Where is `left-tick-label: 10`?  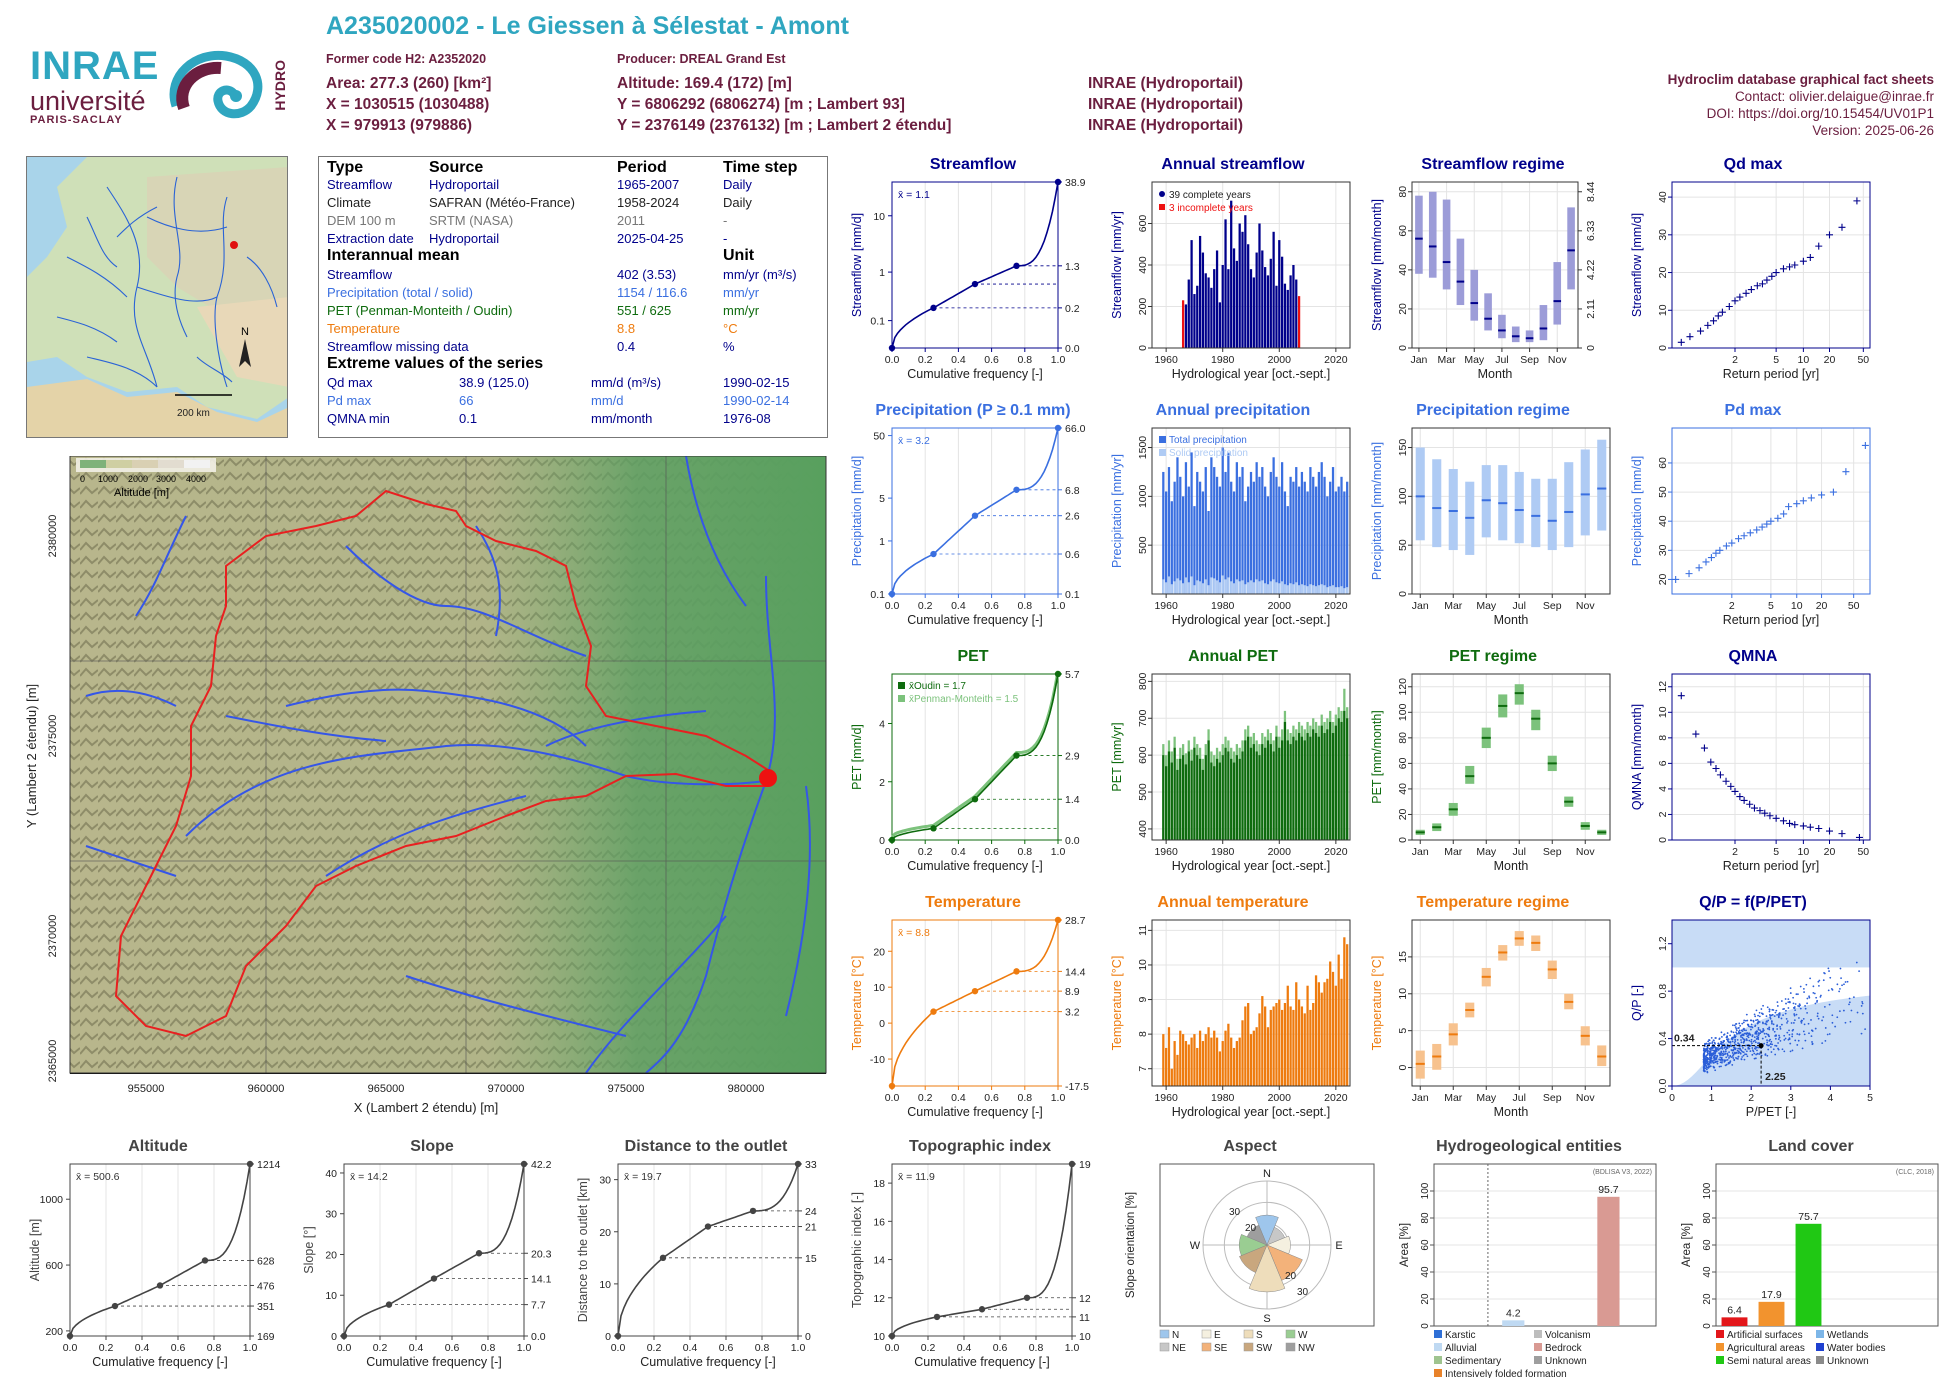
left-tick-label: 10 is located at coordinates (879, 988).